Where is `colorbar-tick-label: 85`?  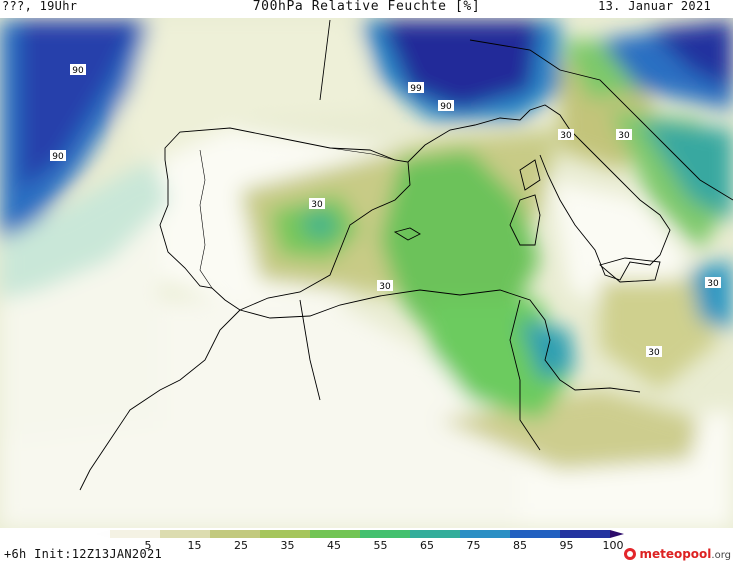 colorbar-tick-label: 85 is located at coordinates (520, 545).